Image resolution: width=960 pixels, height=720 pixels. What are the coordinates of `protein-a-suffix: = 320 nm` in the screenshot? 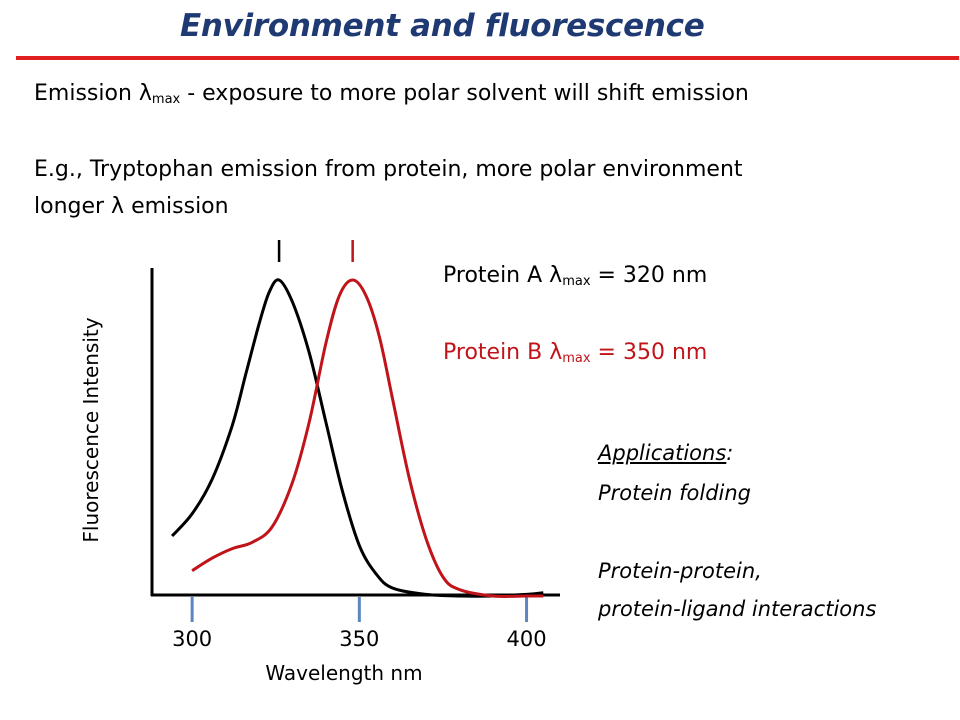 It's located at (649, 275).